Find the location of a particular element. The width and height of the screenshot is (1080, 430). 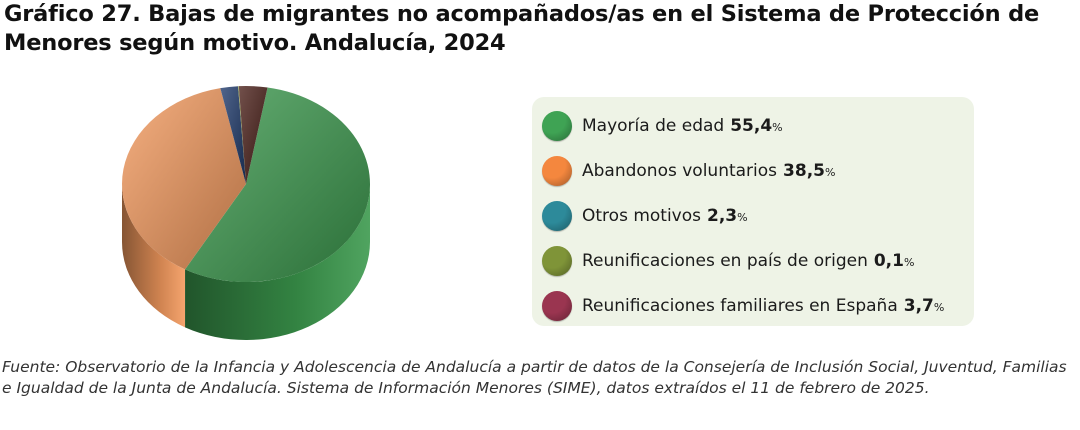

legend-value: 3,7% is located at coordinates (924, 306).